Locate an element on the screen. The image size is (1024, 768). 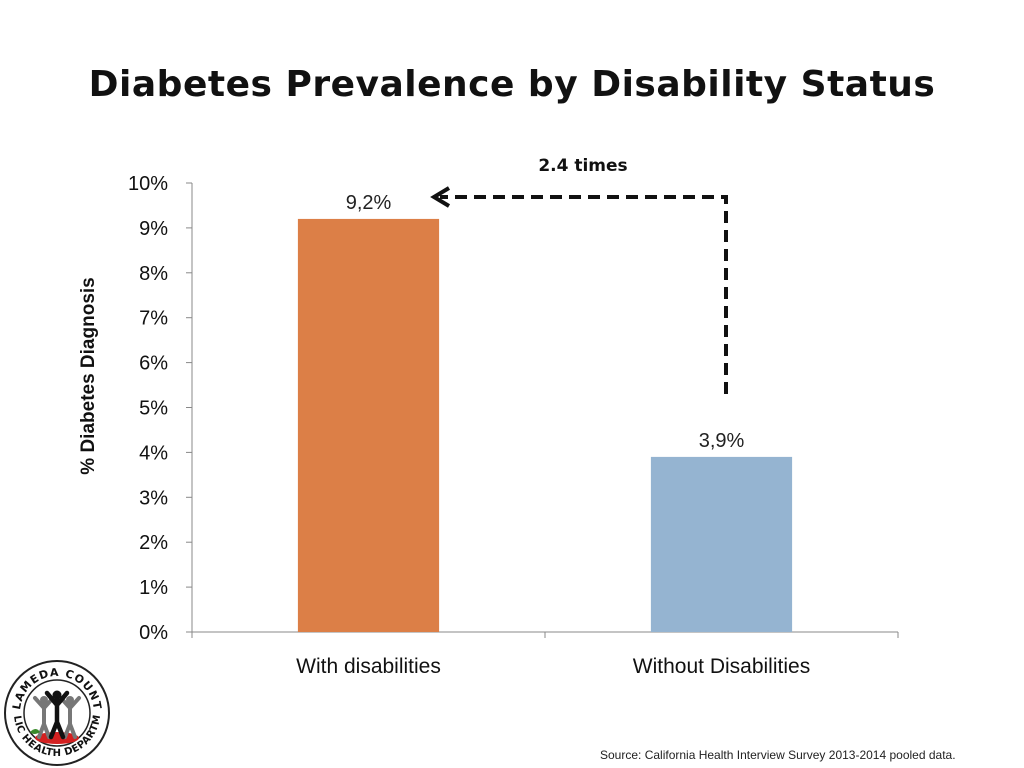
y-tick-label: 7% is located at coordinates (153, 319).